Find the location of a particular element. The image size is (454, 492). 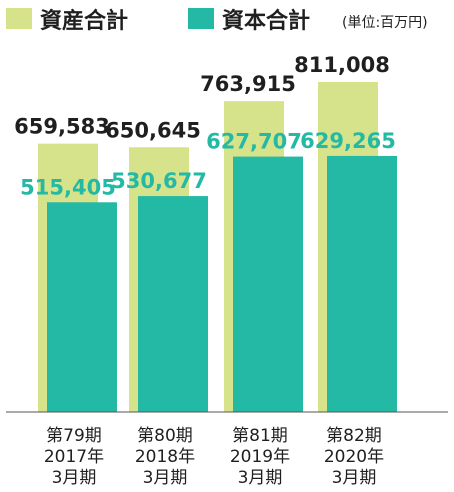

category-label-4-line-2: 2020年 is located at coordinates (354, 457).